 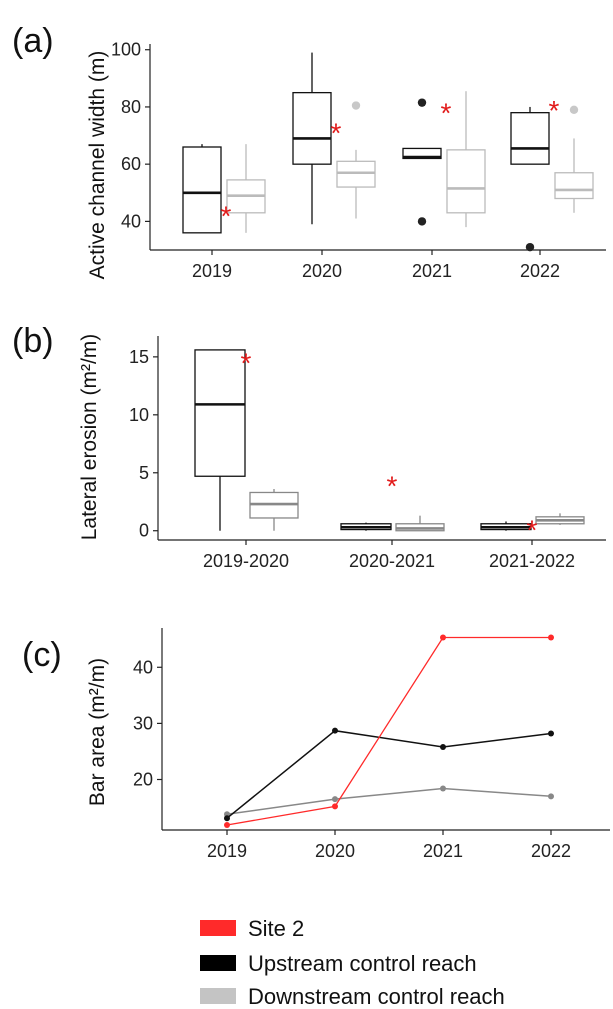 What do you see at coordinates (574, 186) in the screenshot?
I see `downstream-2022-box` at bounding box center [574, 186].